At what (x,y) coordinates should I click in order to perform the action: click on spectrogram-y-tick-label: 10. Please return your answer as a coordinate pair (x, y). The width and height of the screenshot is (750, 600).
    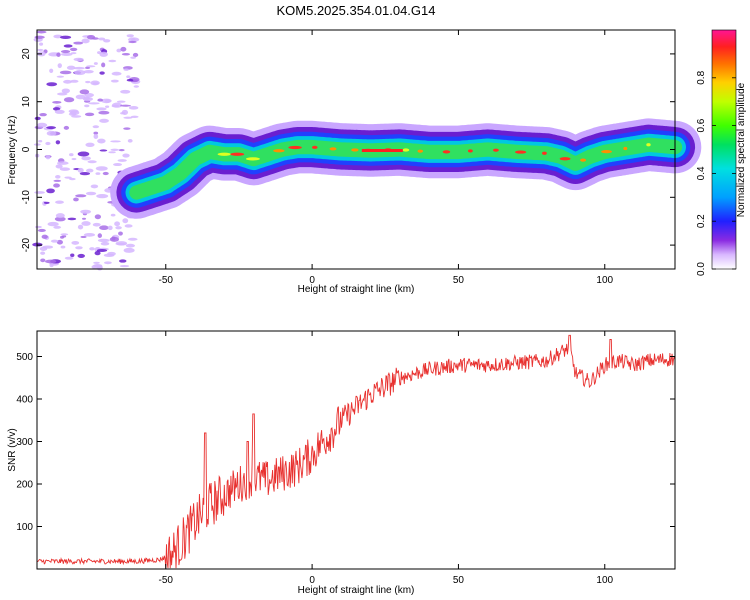
    Looking at the image, I should click on (26, 102).